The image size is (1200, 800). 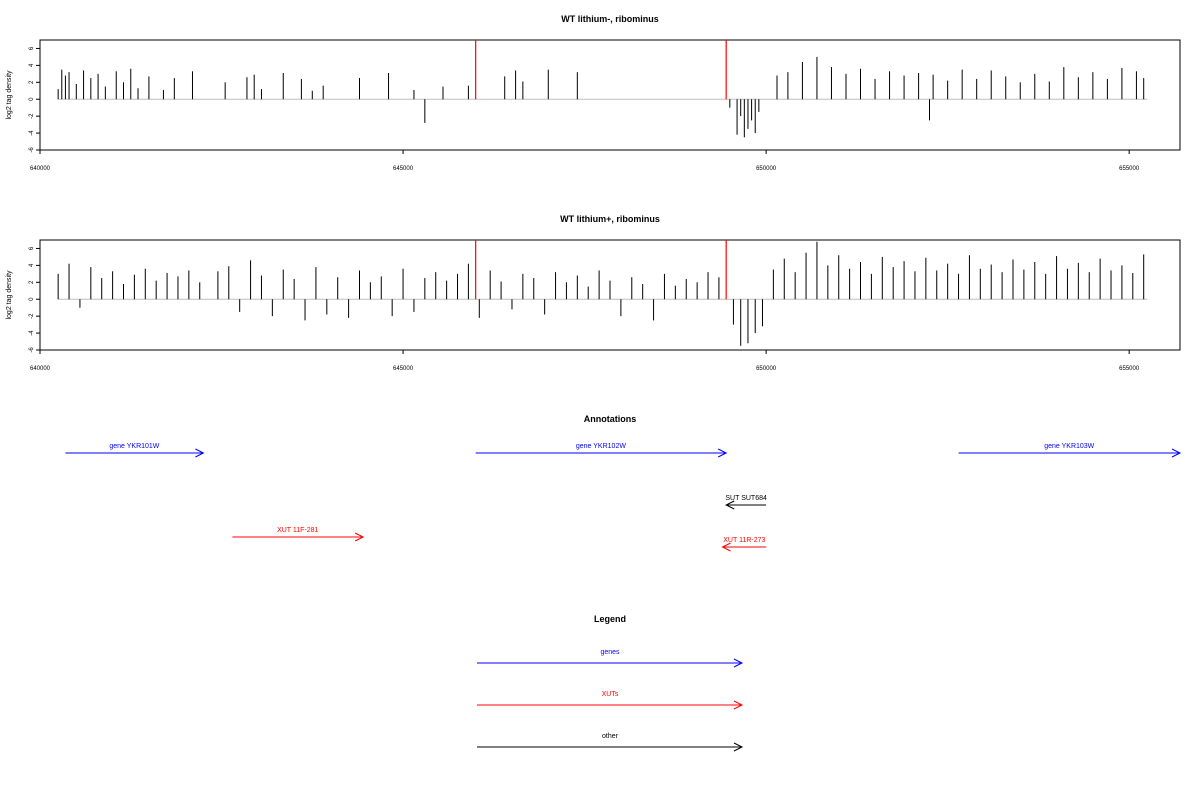 I want to click on legend-title: Legend, so click(x=610, y=619).